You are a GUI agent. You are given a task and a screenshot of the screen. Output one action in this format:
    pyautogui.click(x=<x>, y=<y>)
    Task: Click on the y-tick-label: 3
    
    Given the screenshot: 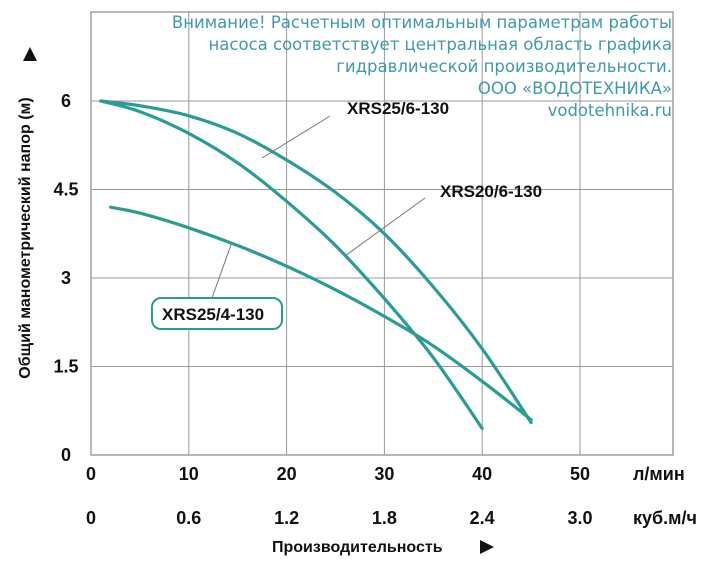 What is the action you would take?
    pyautogui.click(x=66, y=278)
    